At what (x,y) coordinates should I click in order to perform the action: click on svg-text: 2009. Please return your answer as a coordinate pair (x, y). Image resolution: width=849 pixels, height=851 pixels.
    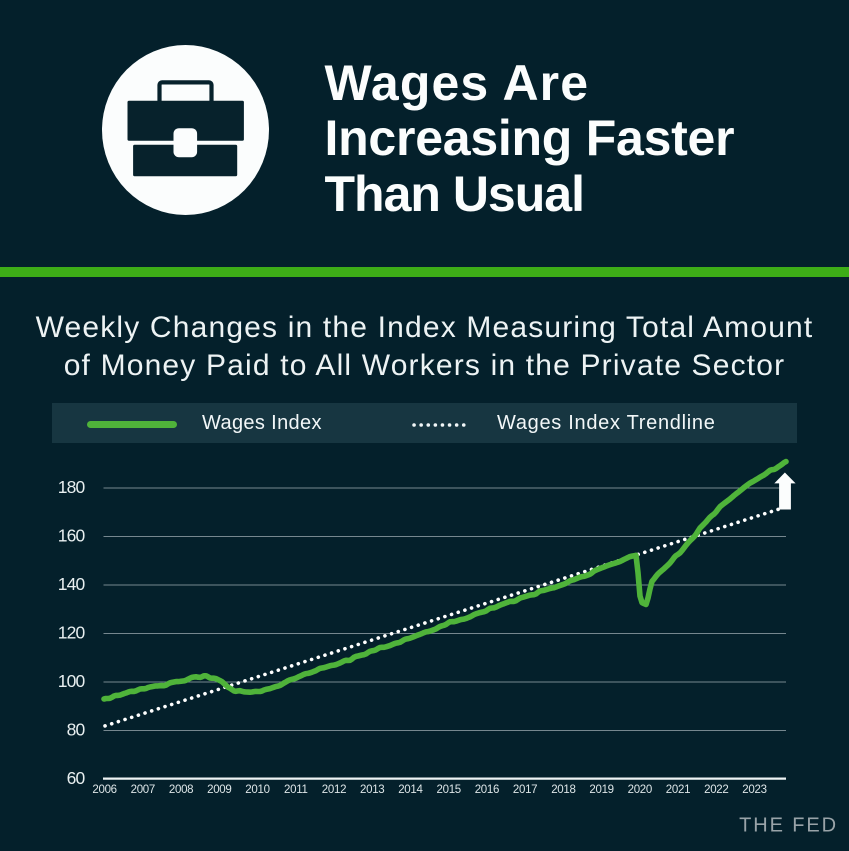
    Looking at the image, I should click on (219, 790).